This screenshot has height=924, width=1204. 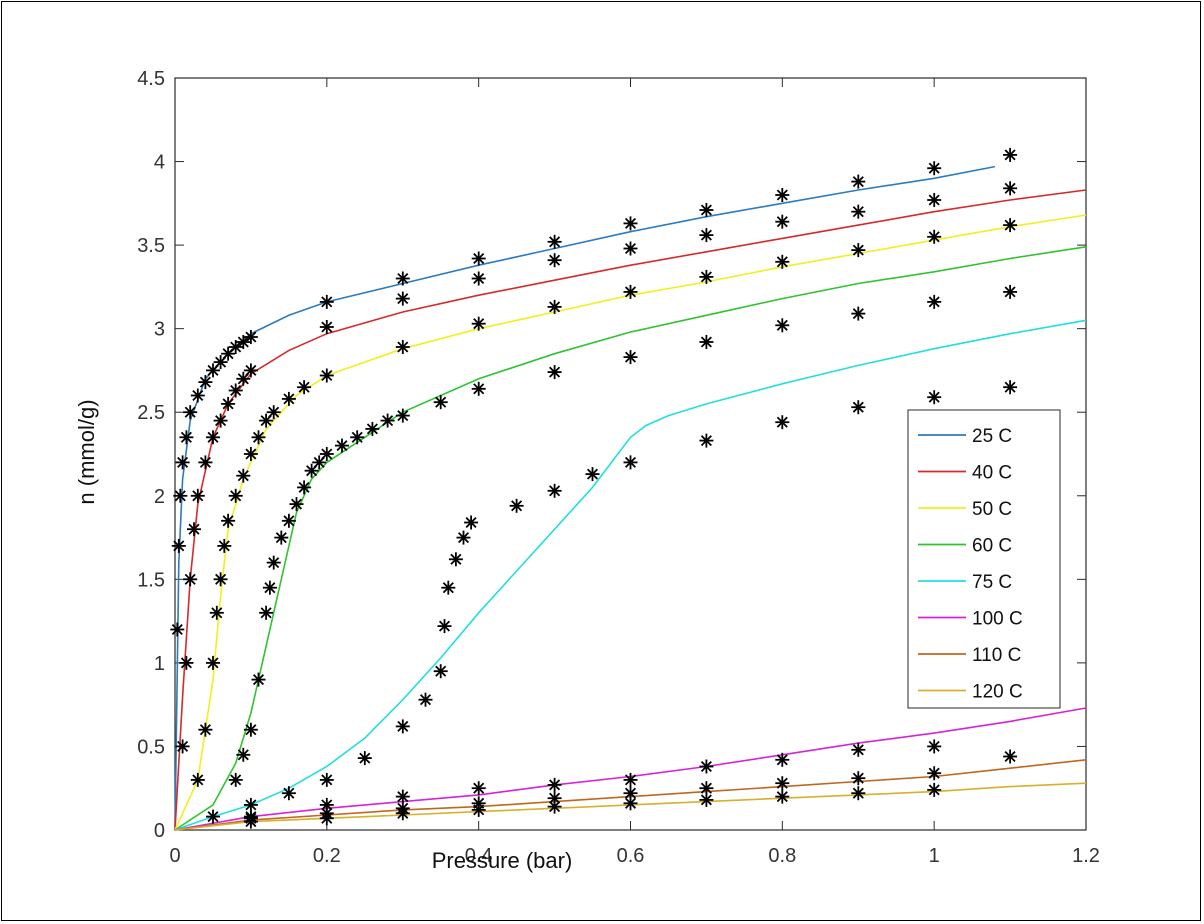 What do you see at coordinates (151, 79) in the screenshot?
I see `y-tick-label: 4.5` at bounding box center [151, 79].